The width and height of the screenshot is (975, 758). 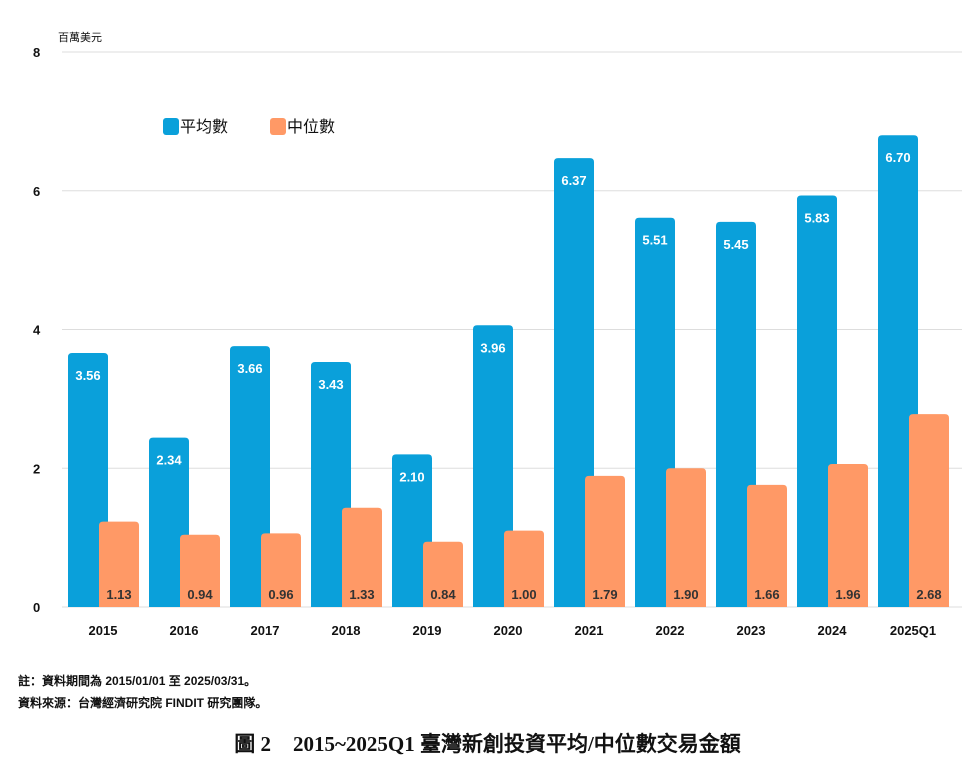 I want to click on y-tick-label: 8, so click(x=36, y=52).